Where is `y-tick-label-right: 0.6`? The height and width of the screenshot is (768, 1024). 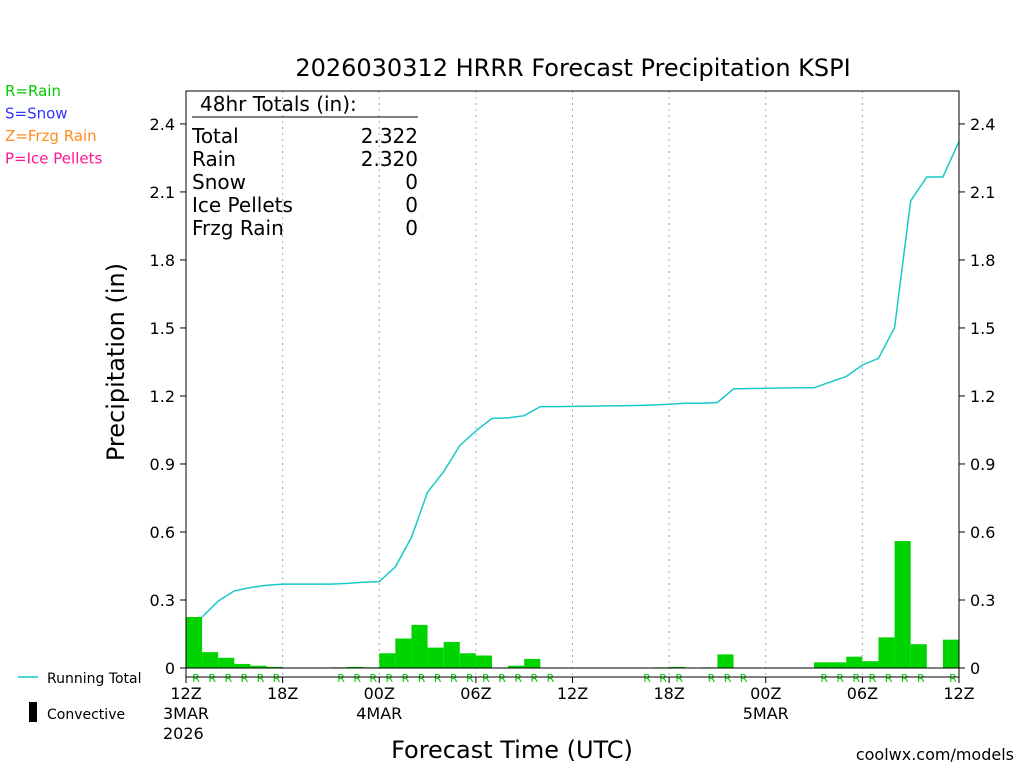 y-tick-label-right: 0.6 is located at coordinates (982, 532).